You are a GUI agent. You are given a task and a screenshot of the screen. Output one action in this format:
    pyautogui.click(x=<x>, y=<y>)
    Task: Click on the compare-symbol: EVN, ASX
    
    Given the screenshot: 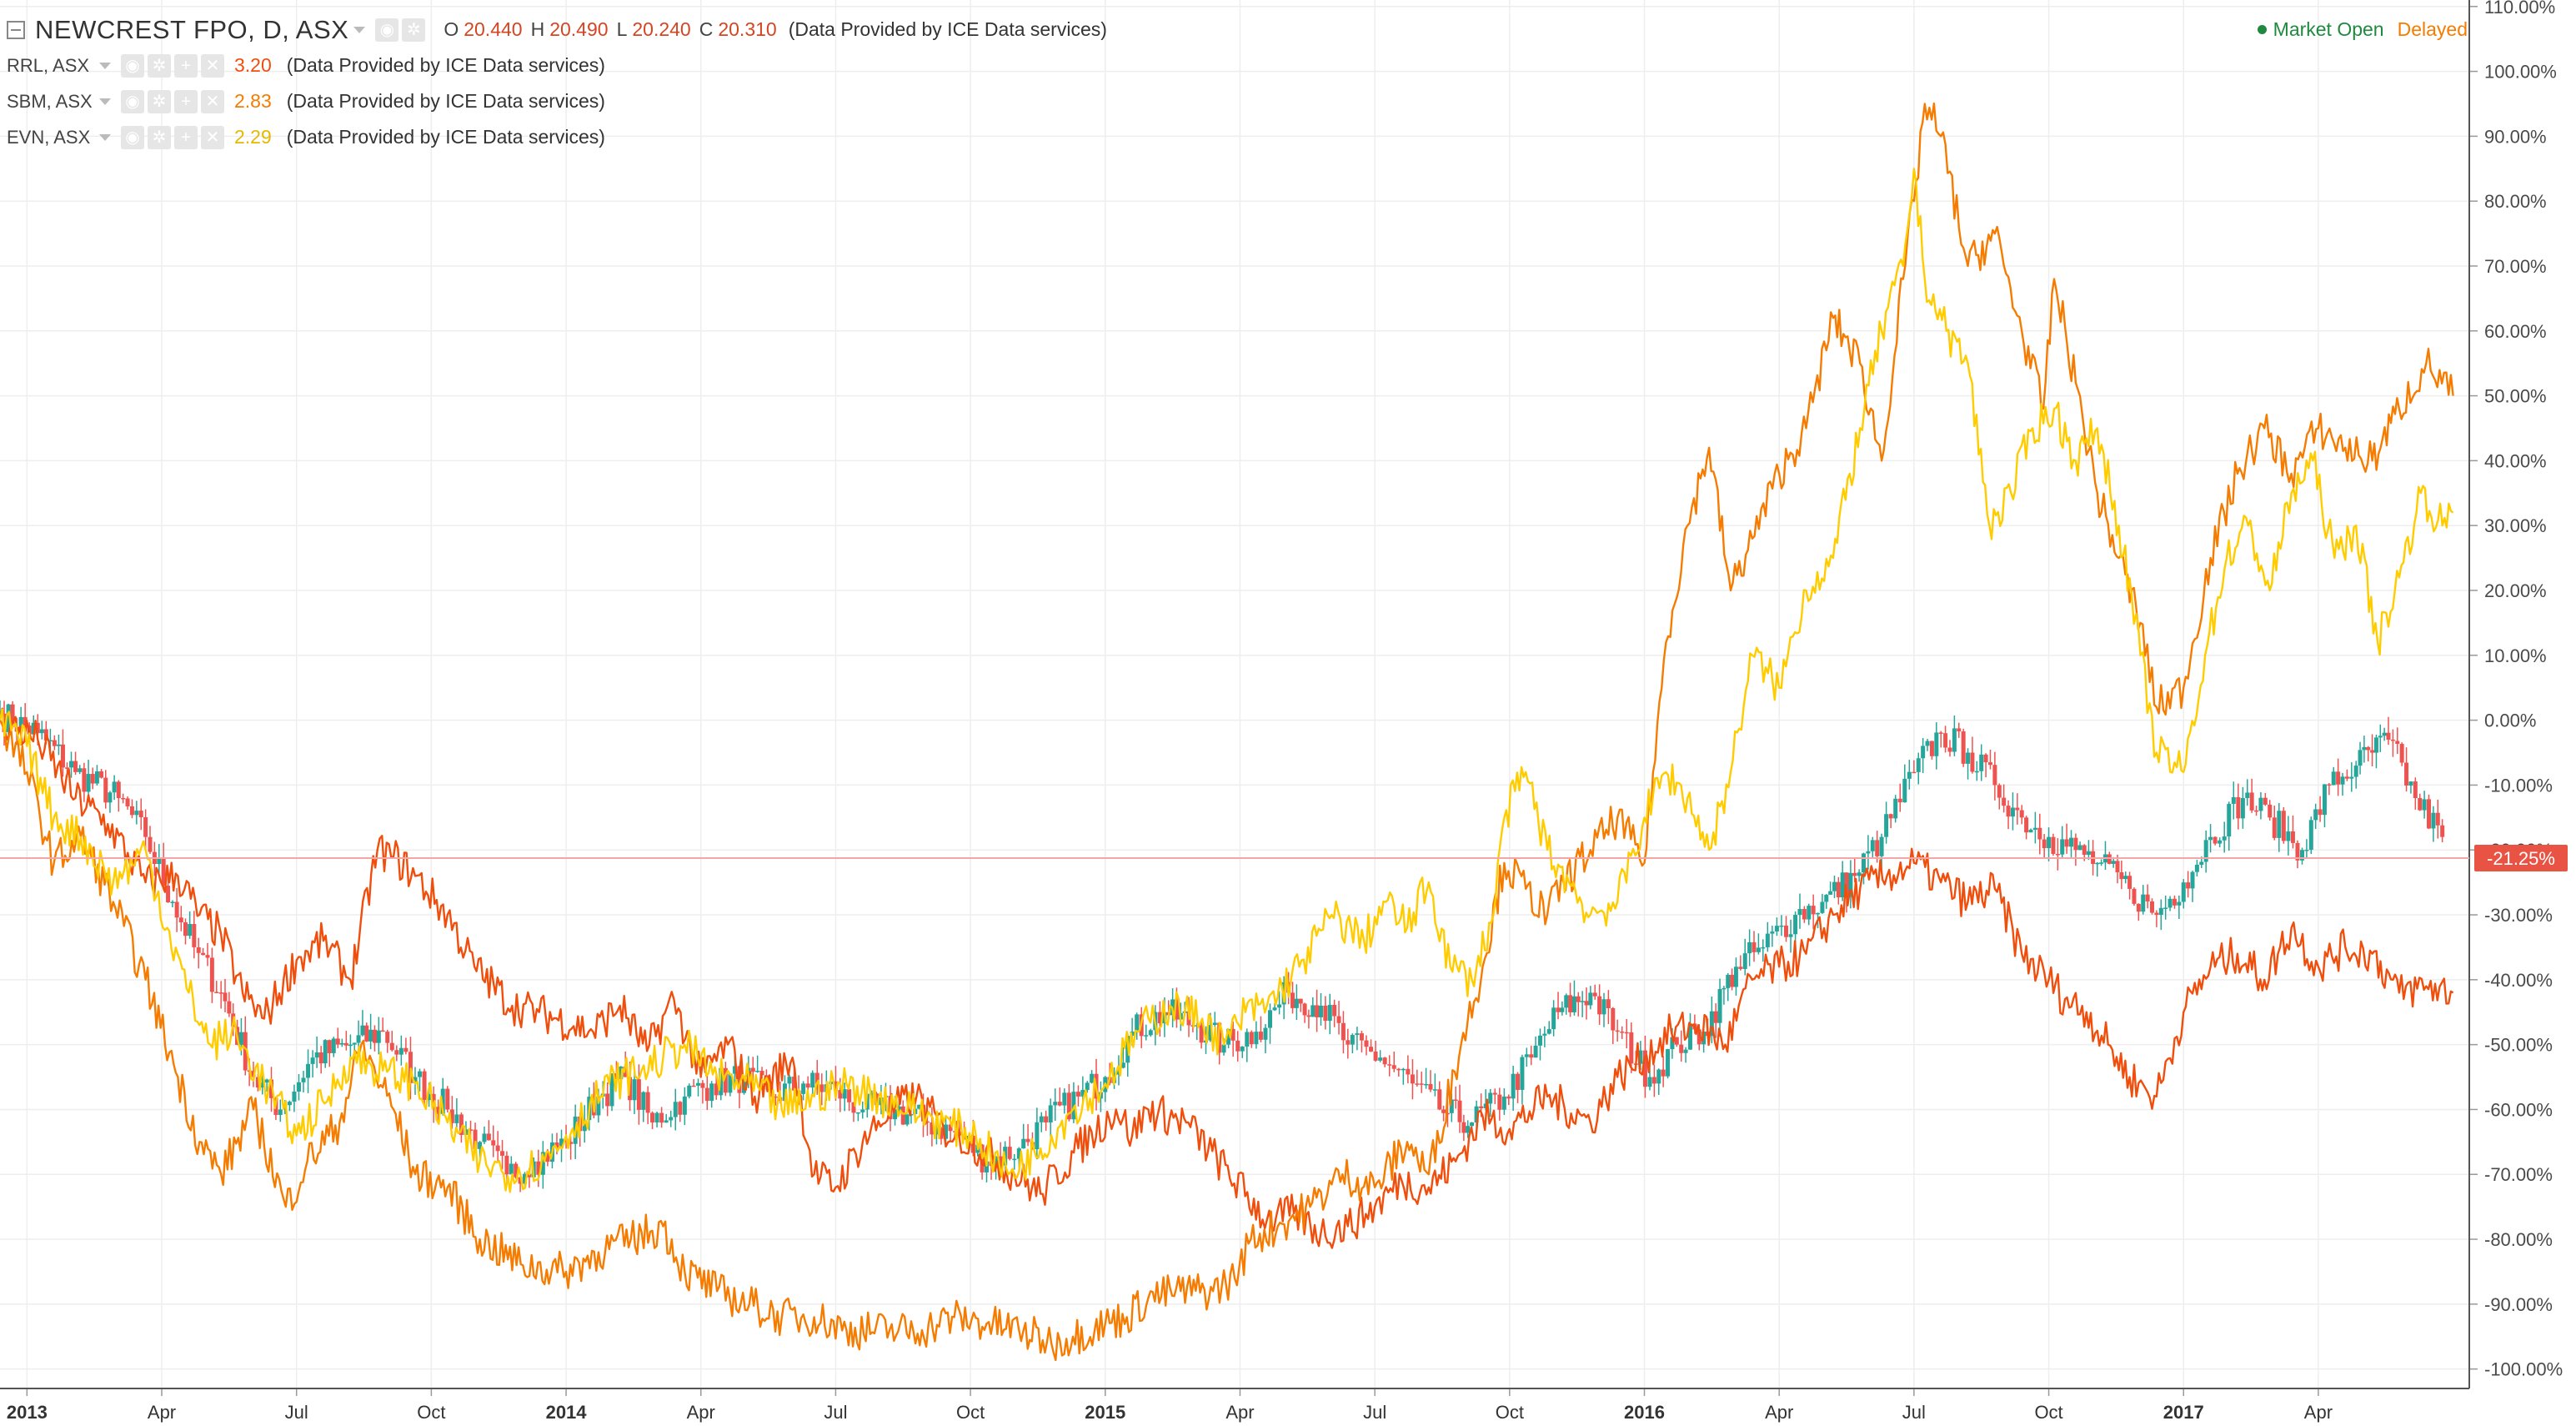 What is the action you would take?
    pyautogui.click(x=49, y=137)
    